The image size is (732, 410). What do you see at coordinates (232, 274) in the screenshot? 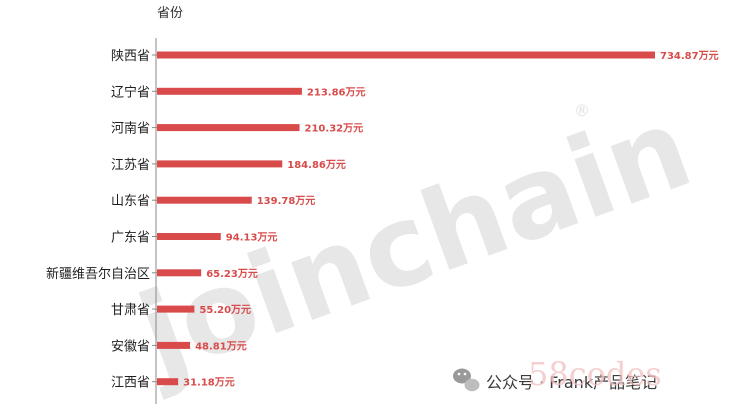
I see `value-label: 65.23万元` at bounding box center [232, 274].